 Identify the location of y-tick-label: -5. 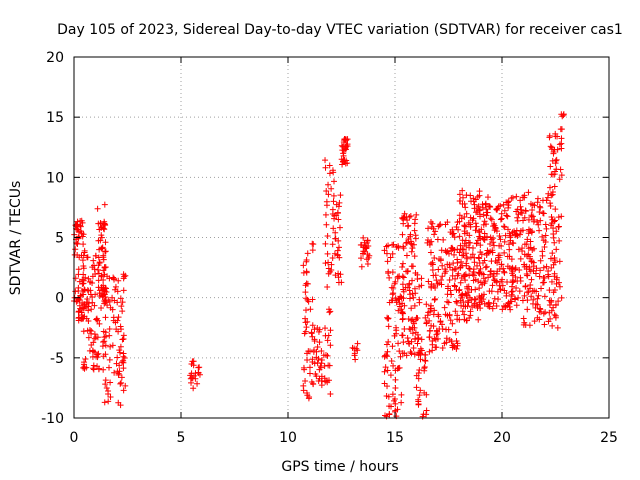
(57, 359).